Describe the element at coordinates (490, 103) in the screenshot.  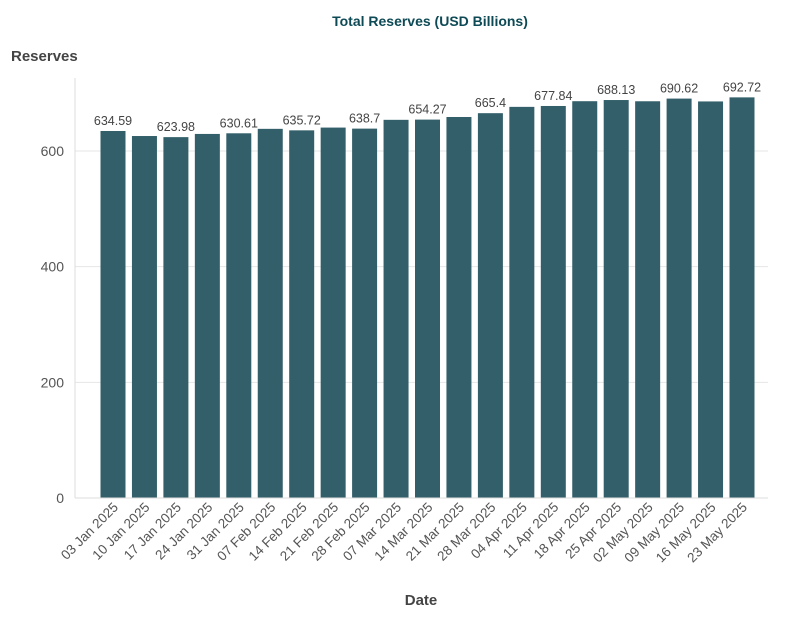
I see `bar-data-label: 665.4` at that location.